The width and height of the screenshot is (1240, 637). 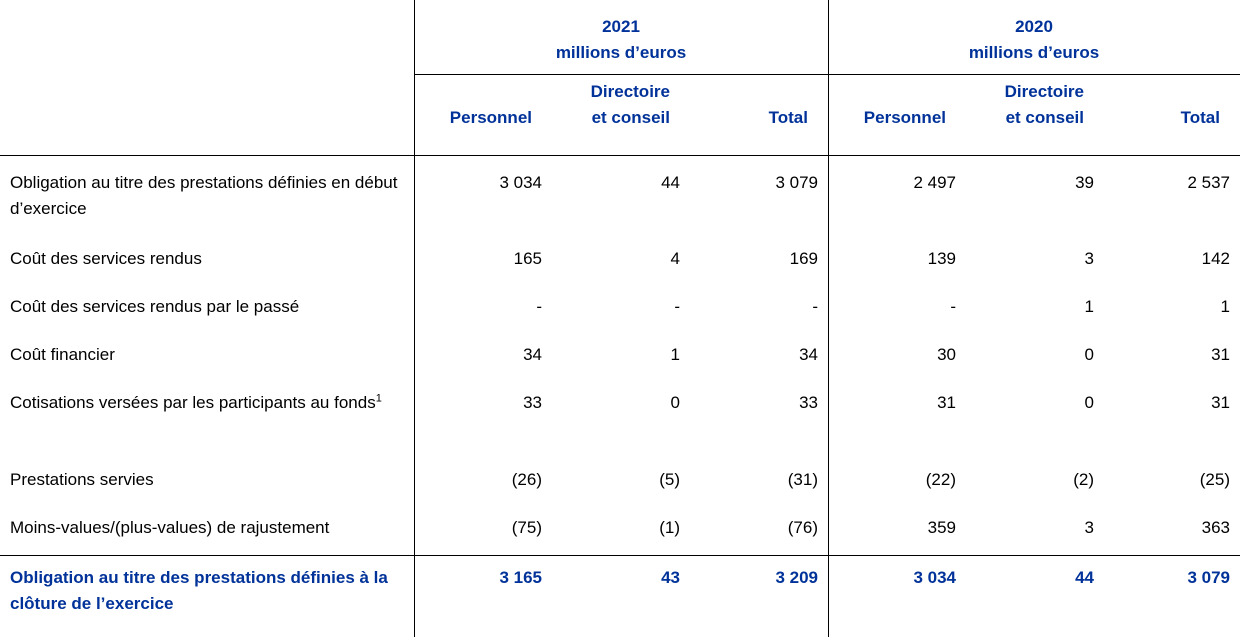 What do you see at coordinates (670, 577) in the screenshot?
I see `value-cell: 43` at bounding box center [670, 577].